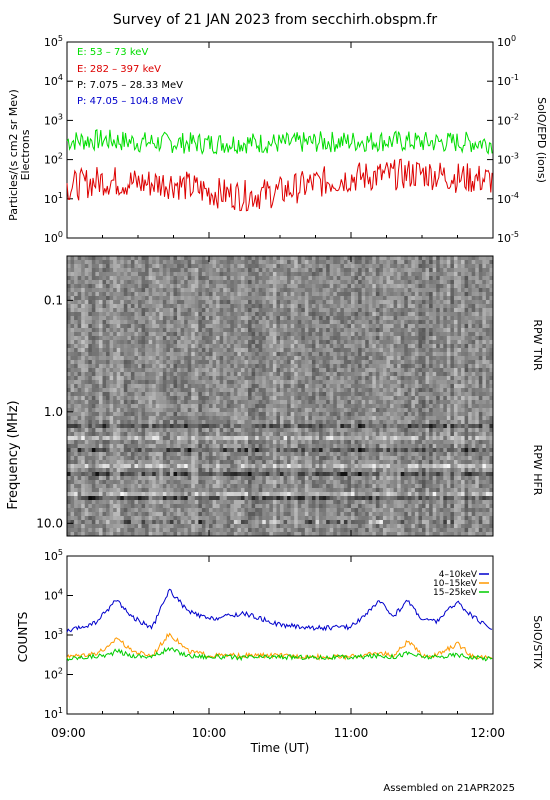  What do you see at coordinates (53, 80) in the screenshot?
I see `epd-y-tick-label: 104` at bounding box center [53, 80].